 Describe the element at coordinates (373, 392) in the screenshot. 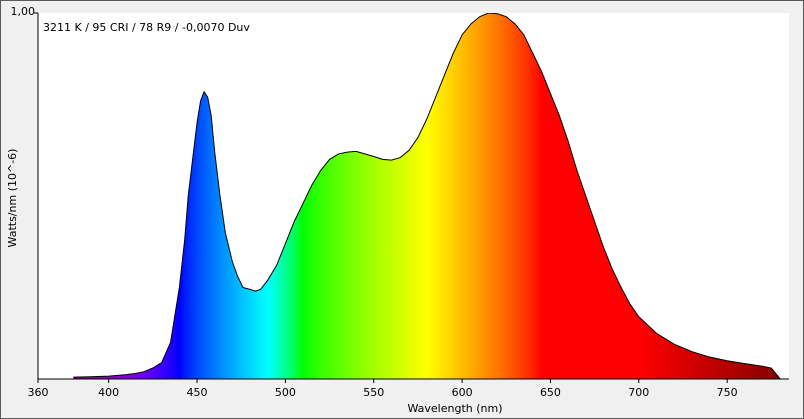

I see `x-tick-label: 550` at that location.